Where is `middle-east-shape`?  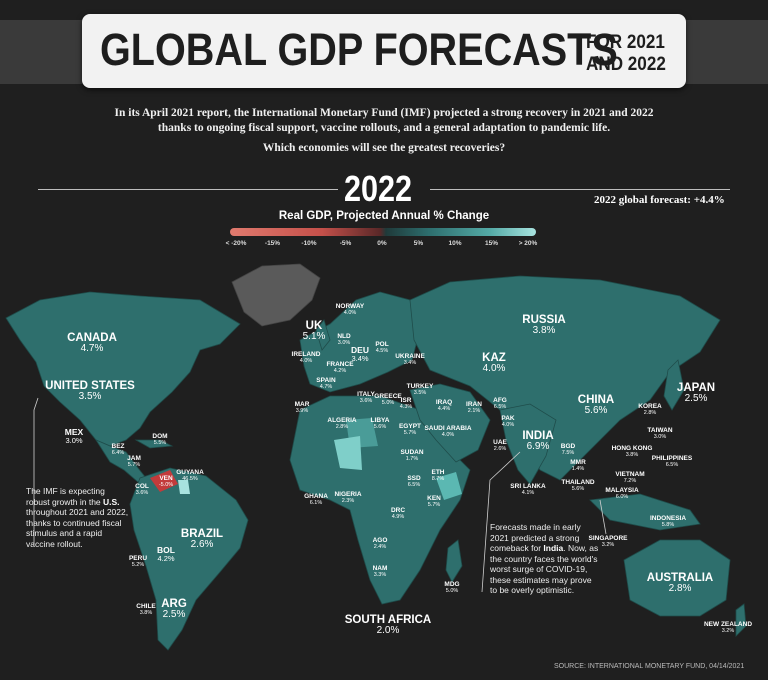 middle-east-shape is located at coordinates (450, 423).